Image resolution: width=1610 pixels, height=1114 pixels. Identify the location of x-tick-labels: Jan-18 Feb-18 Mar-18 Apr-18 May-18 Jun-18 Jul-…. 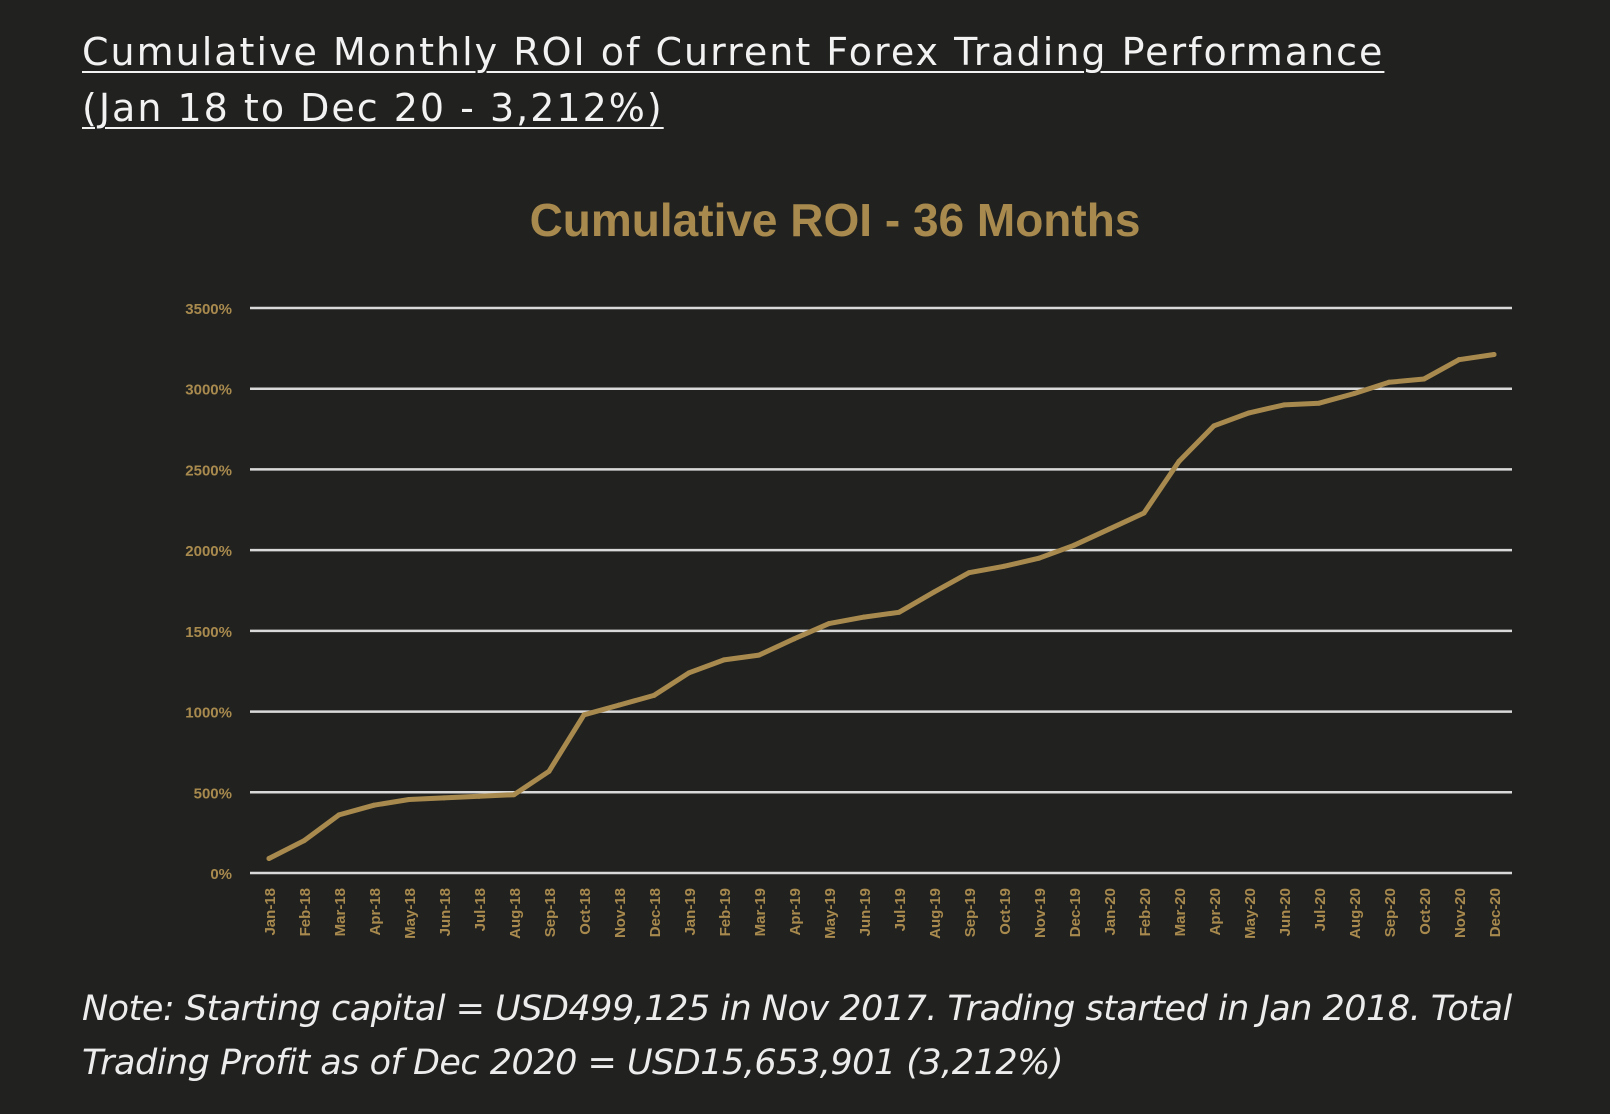
(883, 913).